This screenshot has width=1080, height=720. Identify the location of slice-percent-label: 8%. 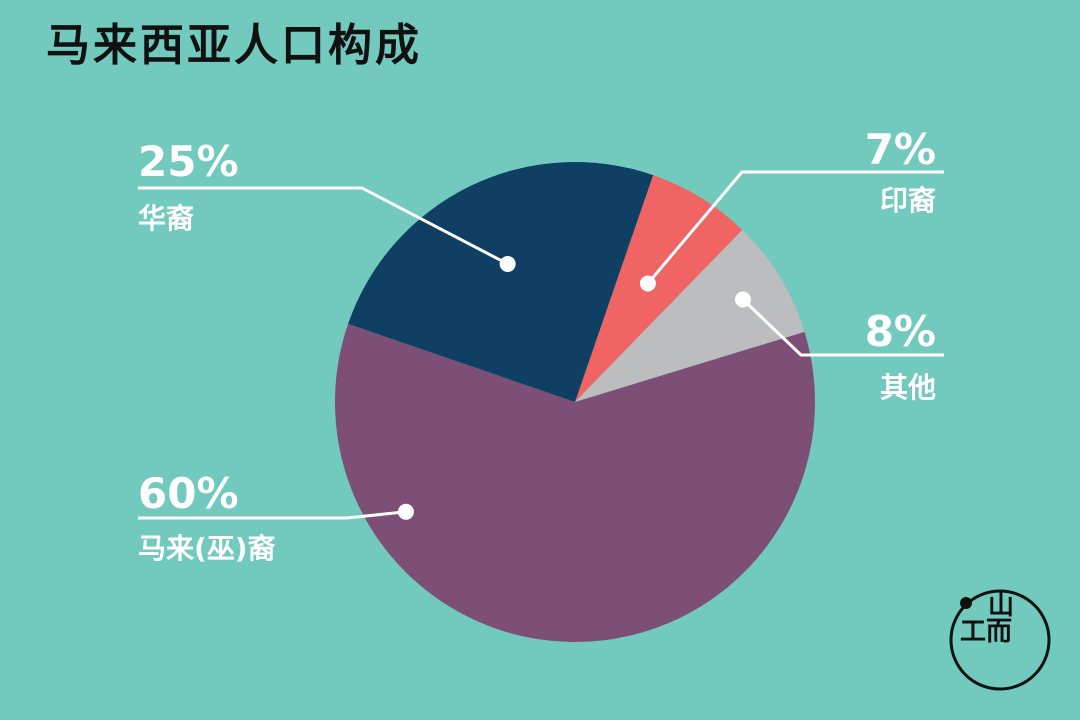
(900, 331).